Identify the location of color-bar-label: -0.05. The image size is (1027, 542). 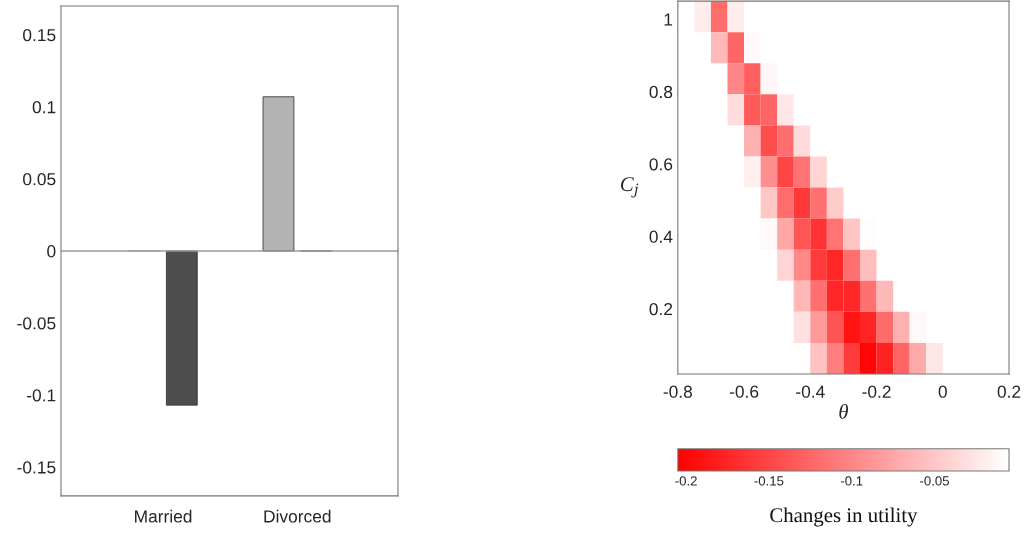
(934, 481).